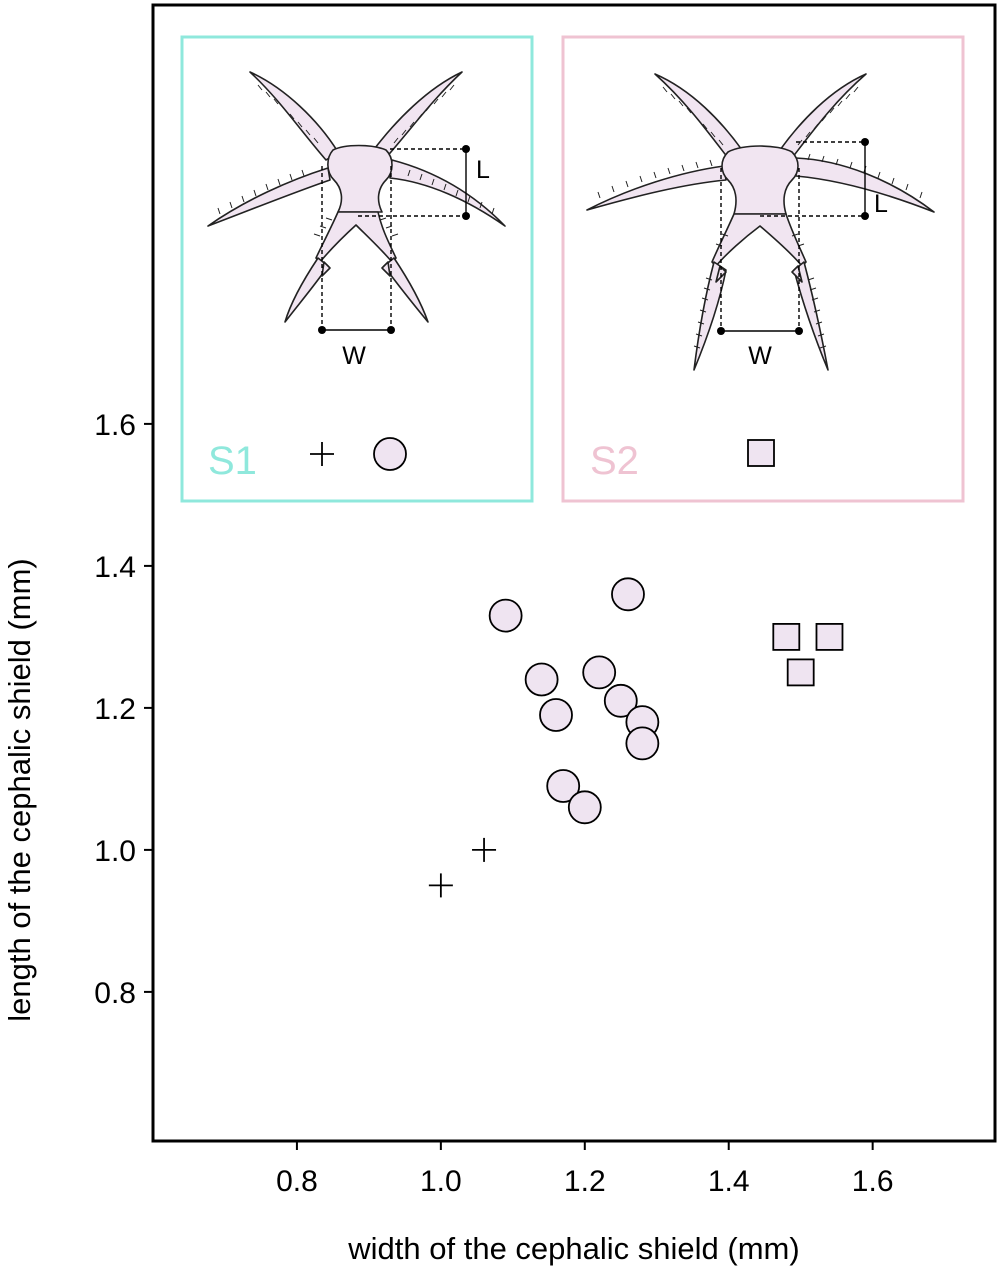 This screenshot has height=1271, width=999. What do you see at coordinates (232, 461) in the screenshot?
I see `legend-label-s1: S1` at bounding box center [232, 461].